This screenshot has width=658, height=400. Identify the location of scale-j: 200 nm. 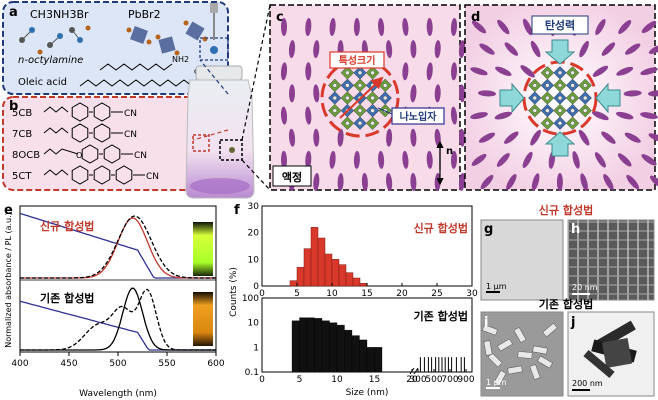
(587, 383).